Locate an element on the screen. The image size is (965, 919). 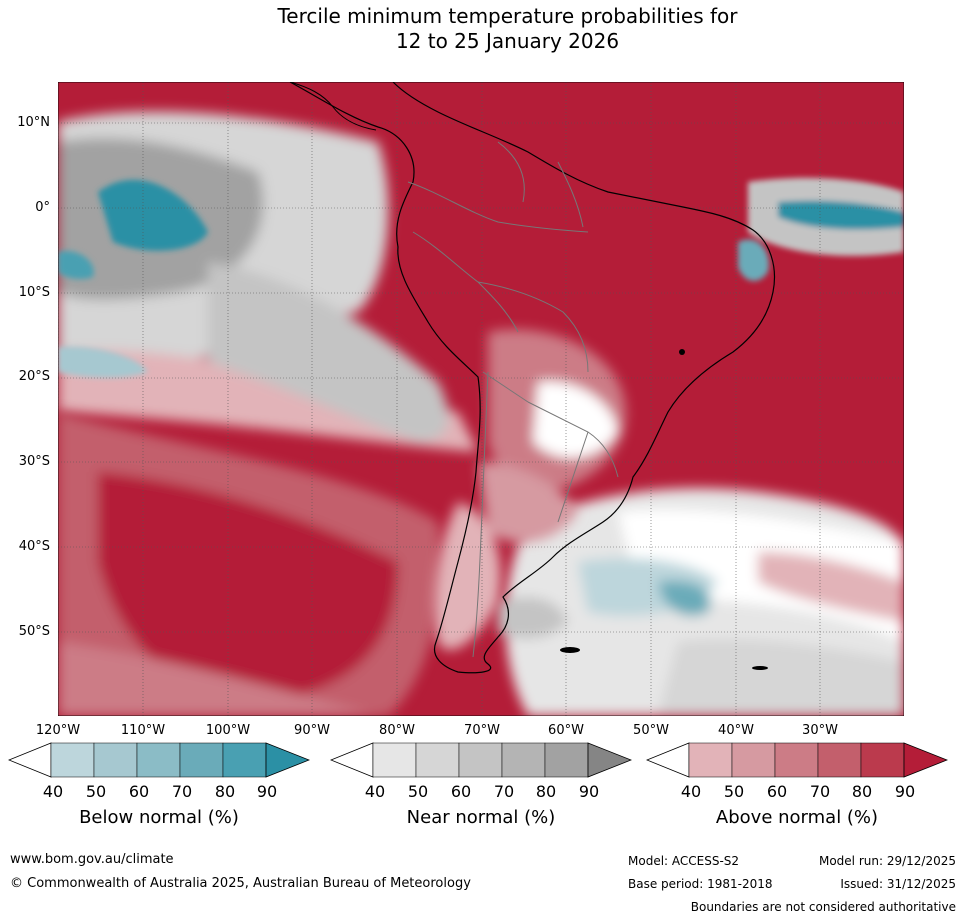
footer-issued: Issued: 31/12/2025 is located at coordinates (898, 884).